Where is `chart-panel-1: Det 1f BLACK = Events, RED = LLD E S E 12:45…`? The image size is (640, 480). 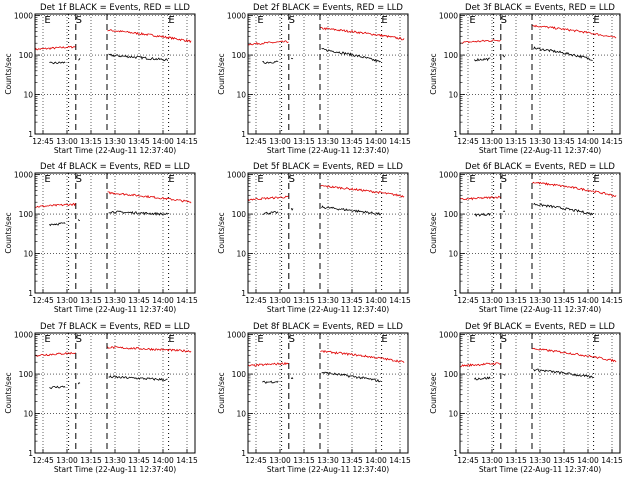 chart-panel-1: Det 1f BLACK = Events, RED = LLD E S E 12:45… is located at coordinates (101, 79).